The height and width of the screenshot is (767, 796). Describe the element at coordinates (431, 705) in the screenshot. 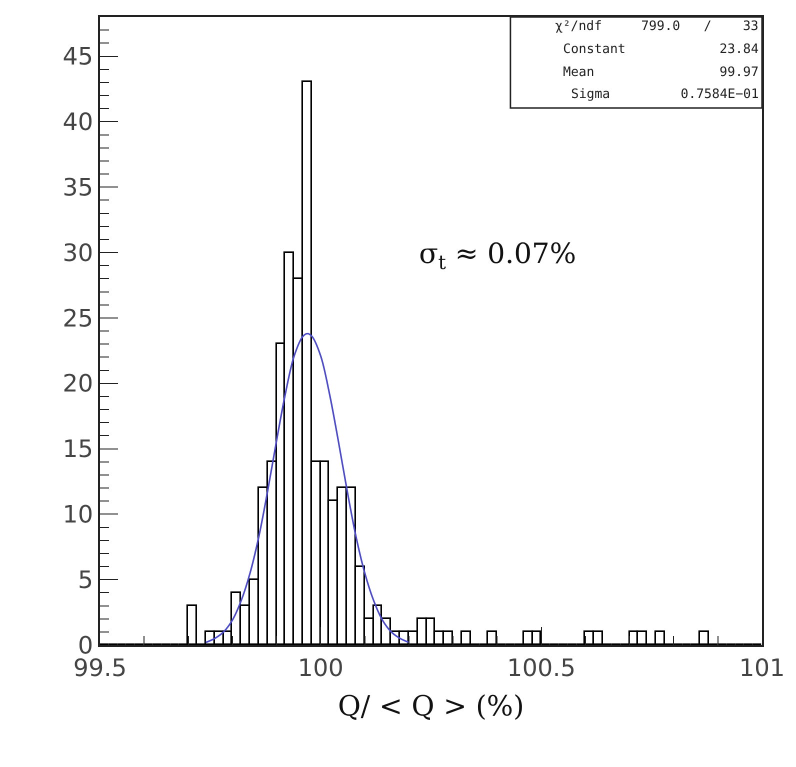

I see `x-axis-title: Q/ < Q > (%)` at that location.